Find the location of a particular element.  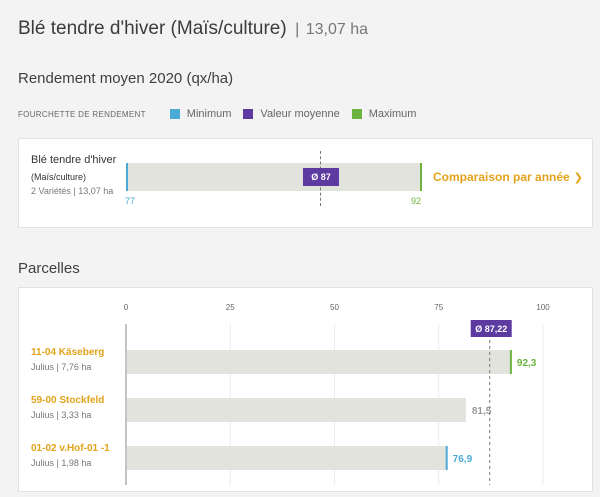

parcel-meta: Julius | 1,98 ha is located at coordinates (61, 463).